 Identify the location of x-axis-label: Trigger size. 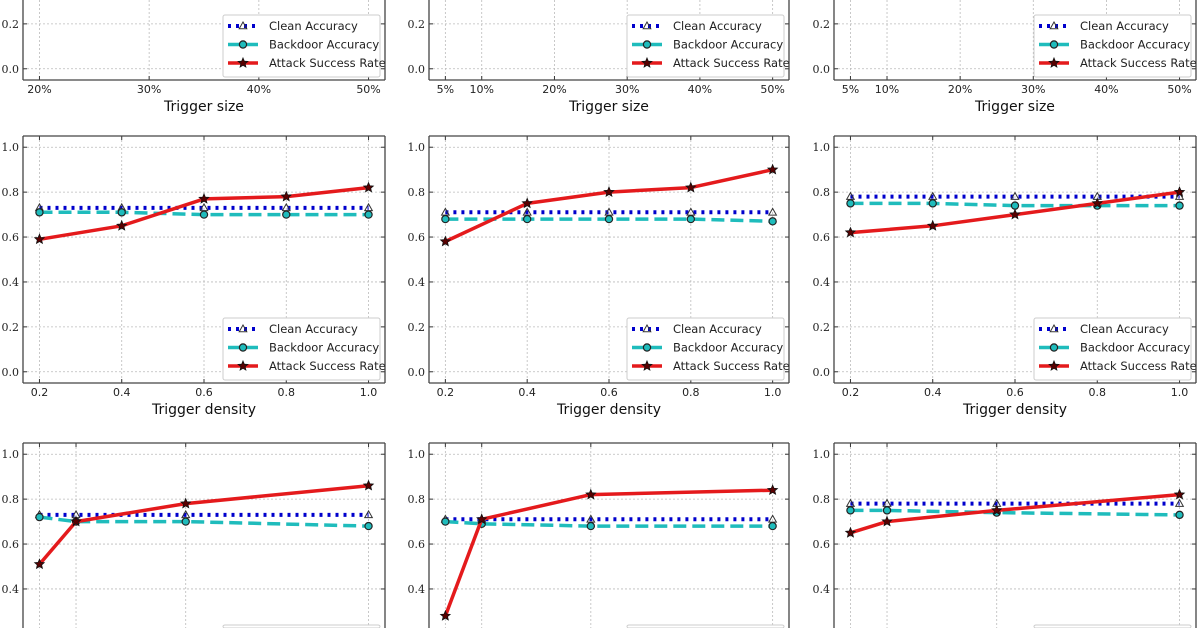
(1014, 107).